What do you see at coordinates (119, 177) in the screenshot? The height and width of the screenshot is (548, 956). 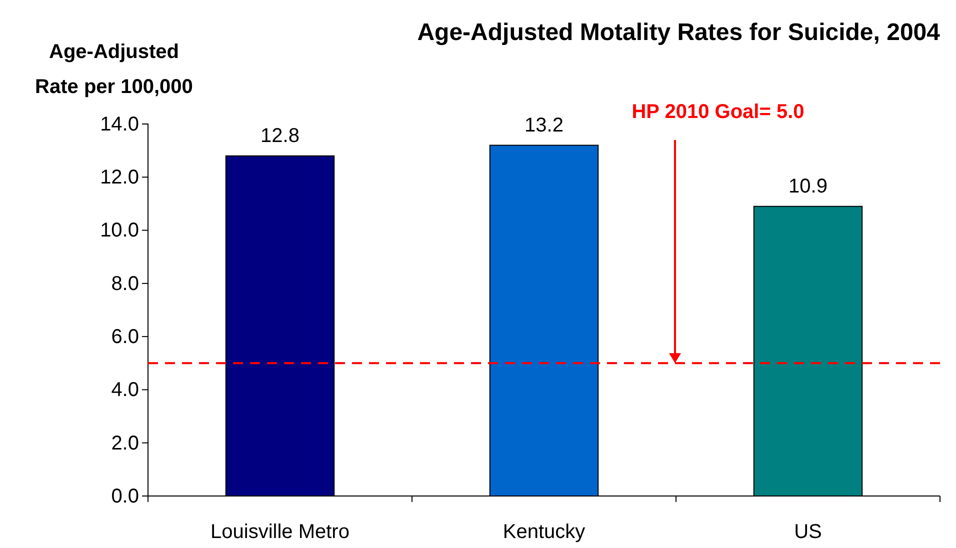 I see `y-tick-label: 12.0` at bounding box center [119, 177].